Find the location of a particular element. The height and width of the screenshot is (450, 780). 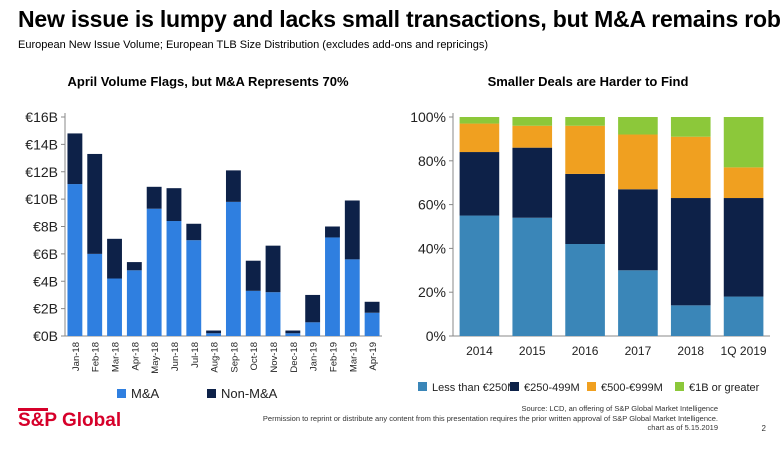

legend-label: Non-M&A is located at coordinates (249, 393).